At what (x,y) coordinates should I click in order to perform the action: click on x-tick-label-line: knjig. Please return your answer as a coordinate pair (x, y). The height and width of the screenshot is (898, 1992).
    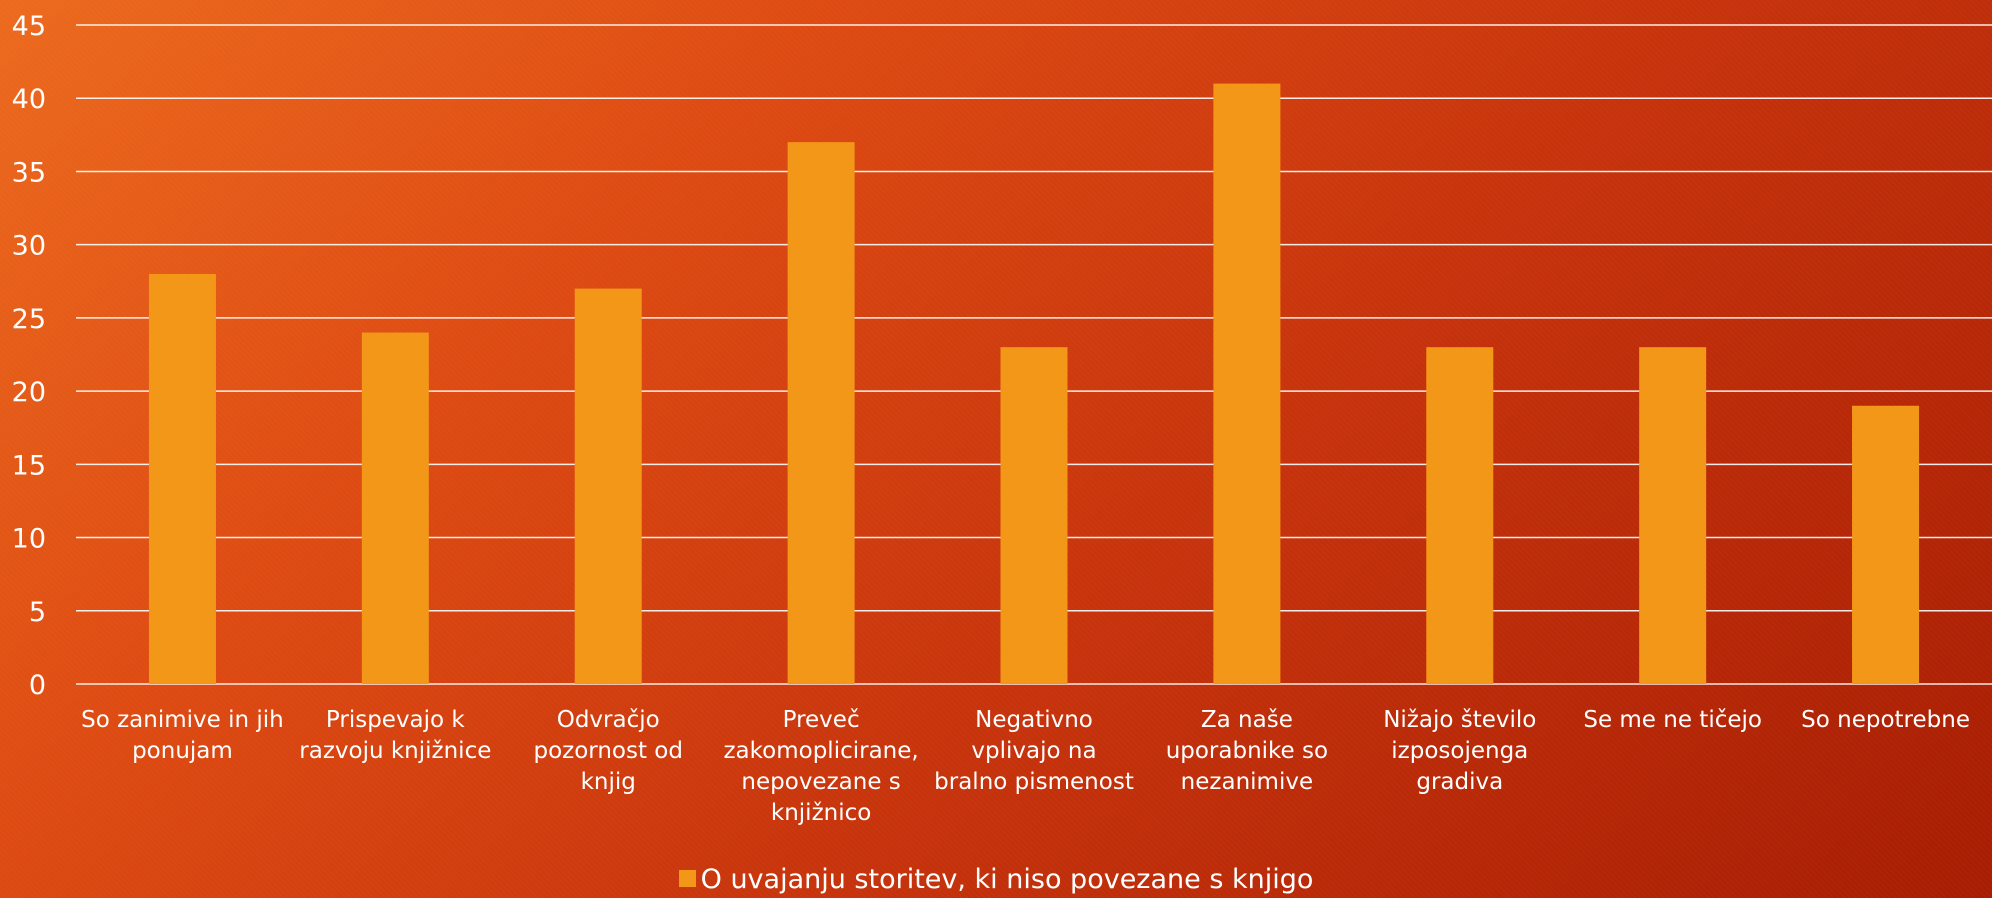
    Looking at the image, I should click on (608, 782).